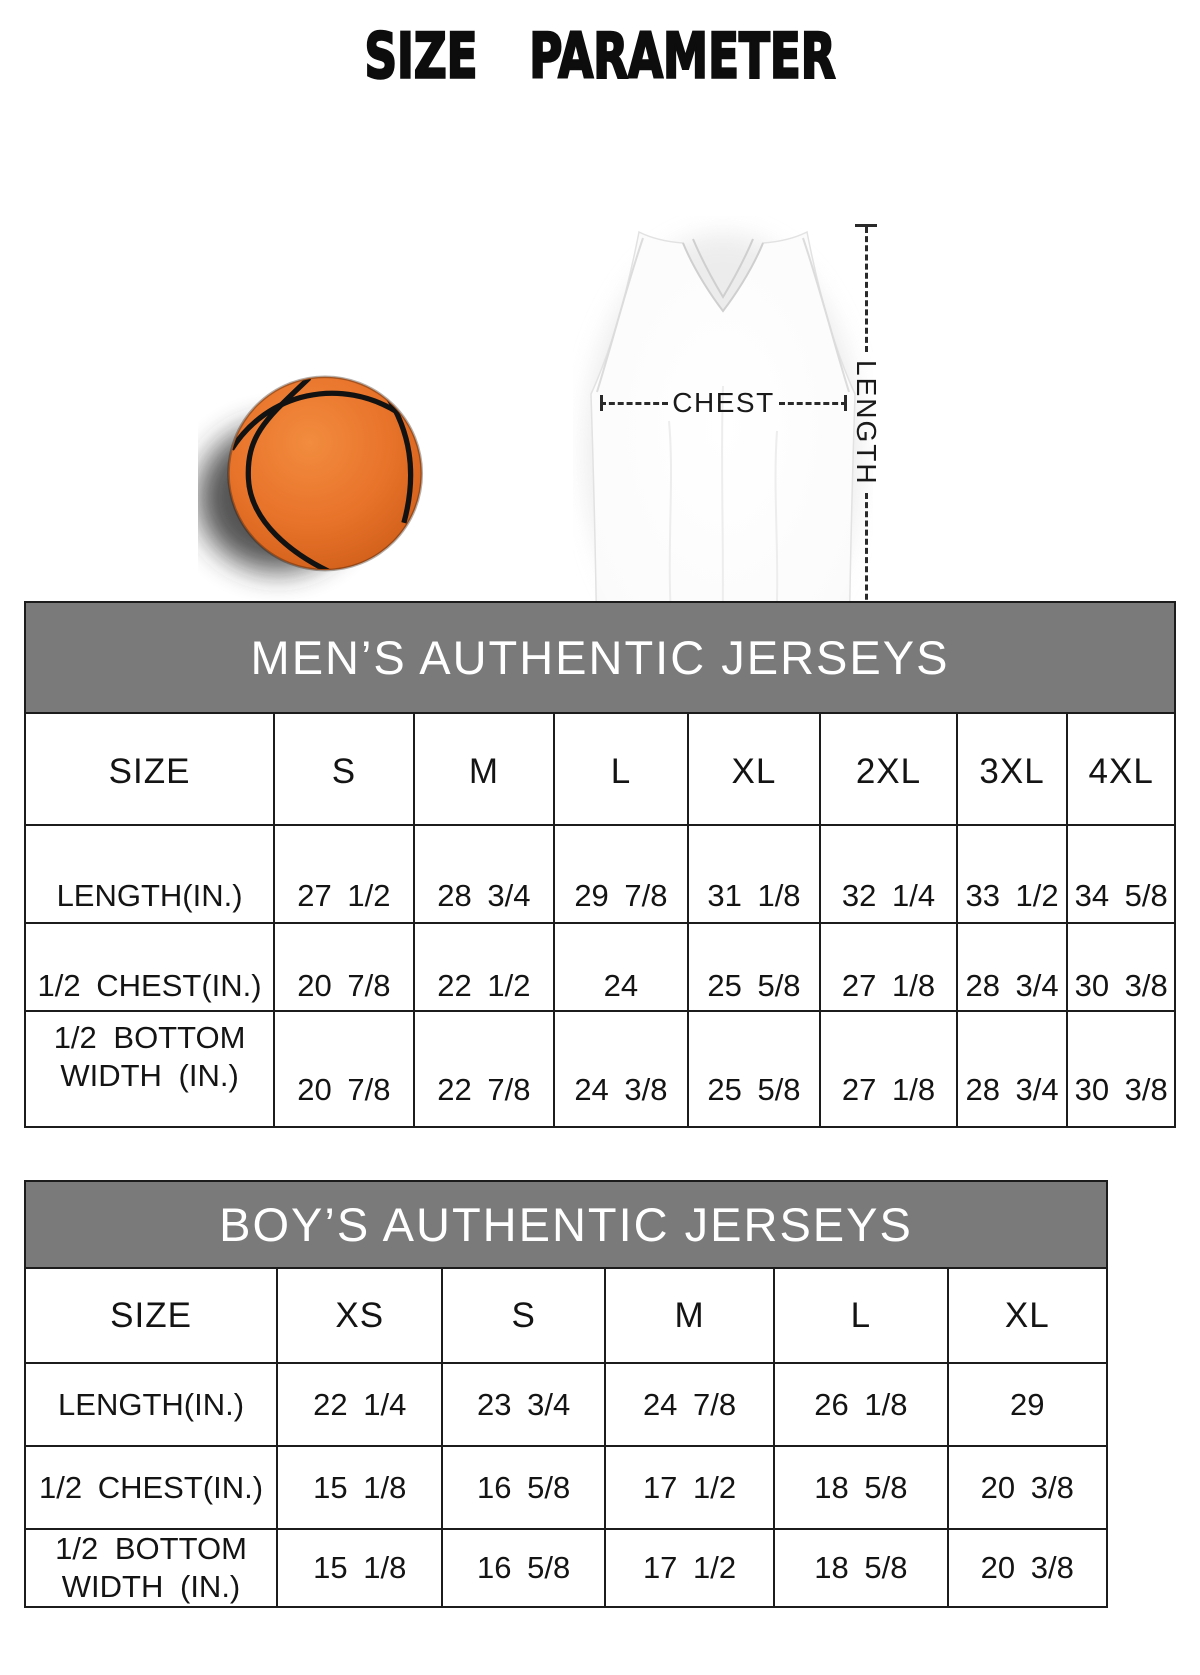 This screenshot has width=1200, height=1675. Describe the element at coordinates (620, 874) in the screenshot. I see `mens-length-value: 29 7/8` at that location.